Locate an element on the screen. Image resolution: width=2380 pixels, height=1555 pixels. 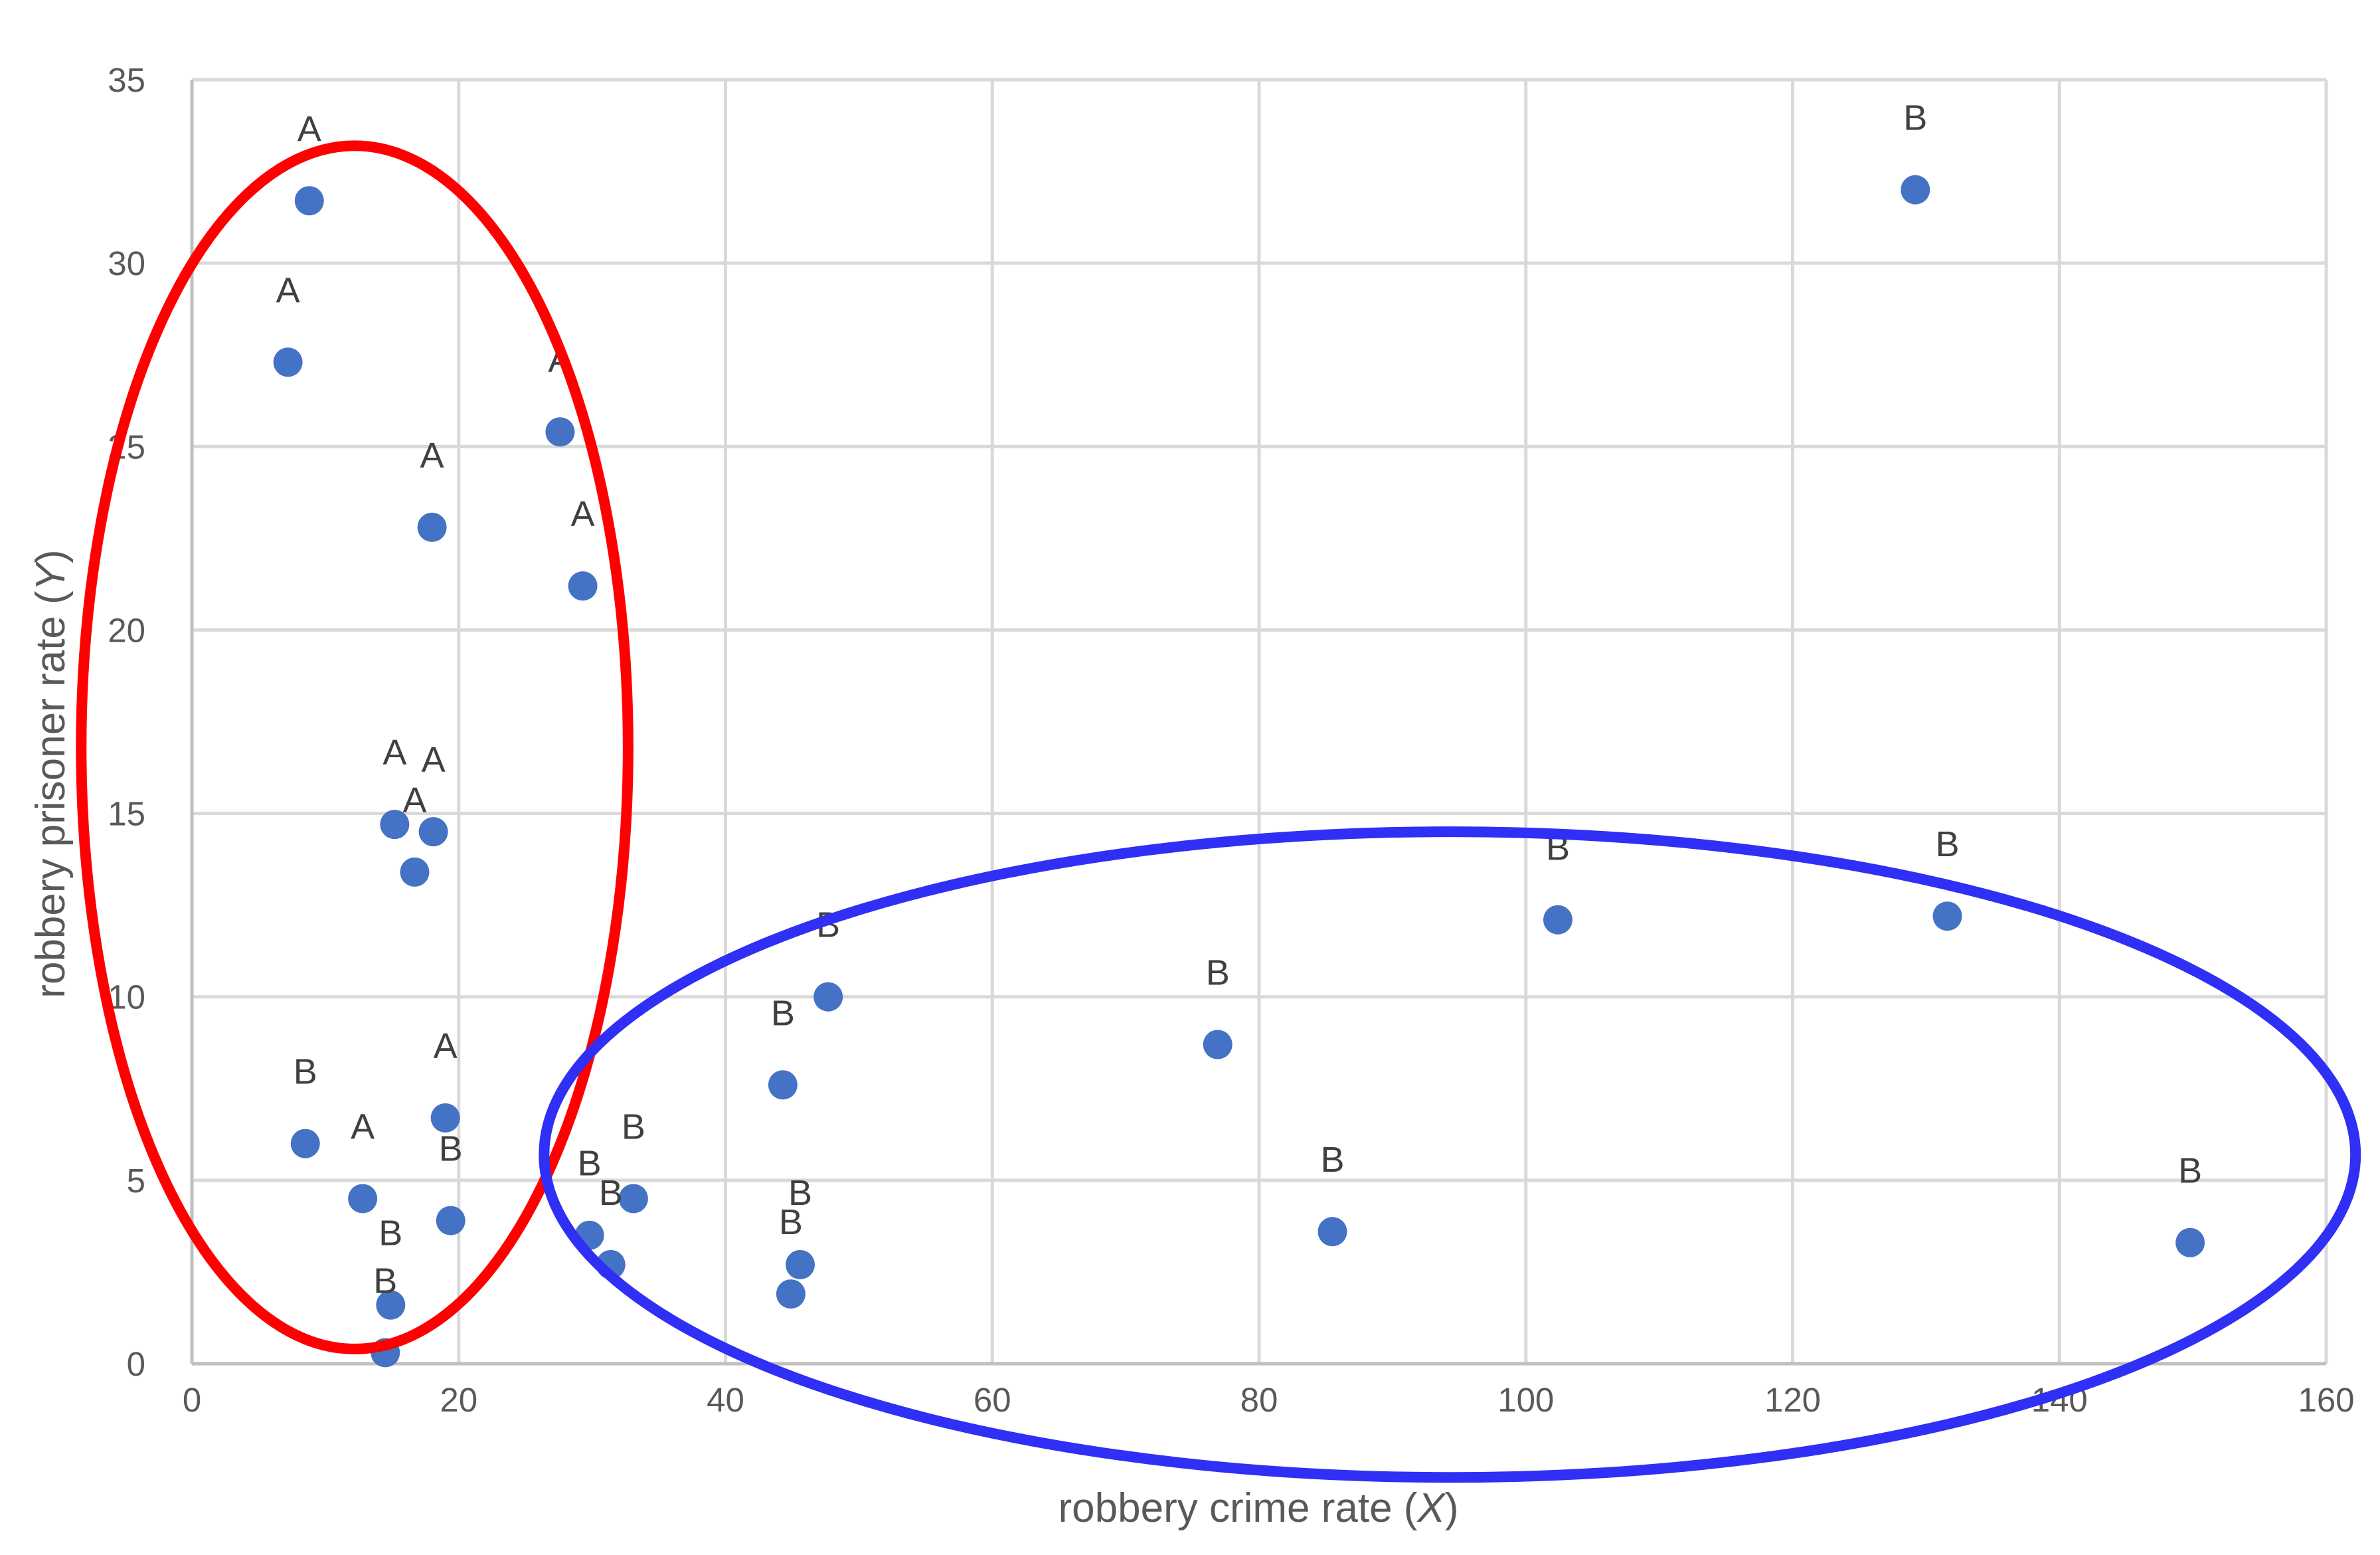
y-tick-label: 0 is located at coordinates (136, 1364).